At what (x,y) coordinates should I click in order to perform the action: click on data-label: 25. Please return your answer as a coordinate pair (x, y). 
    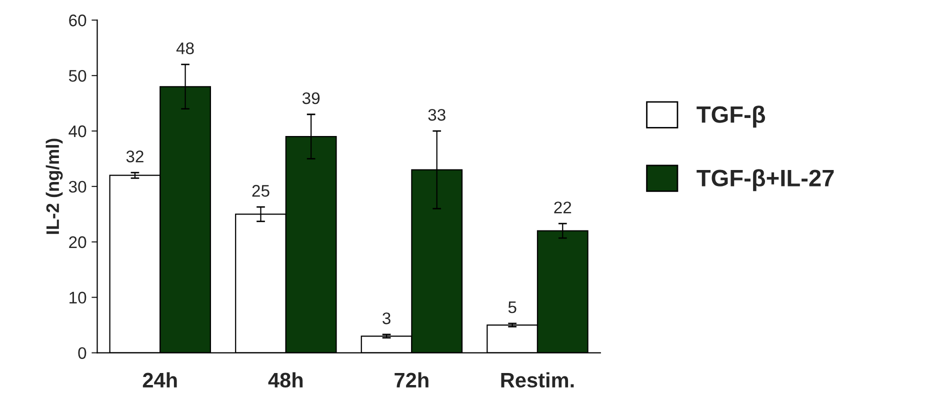
    Looking at the image, I should click on (261, 190).